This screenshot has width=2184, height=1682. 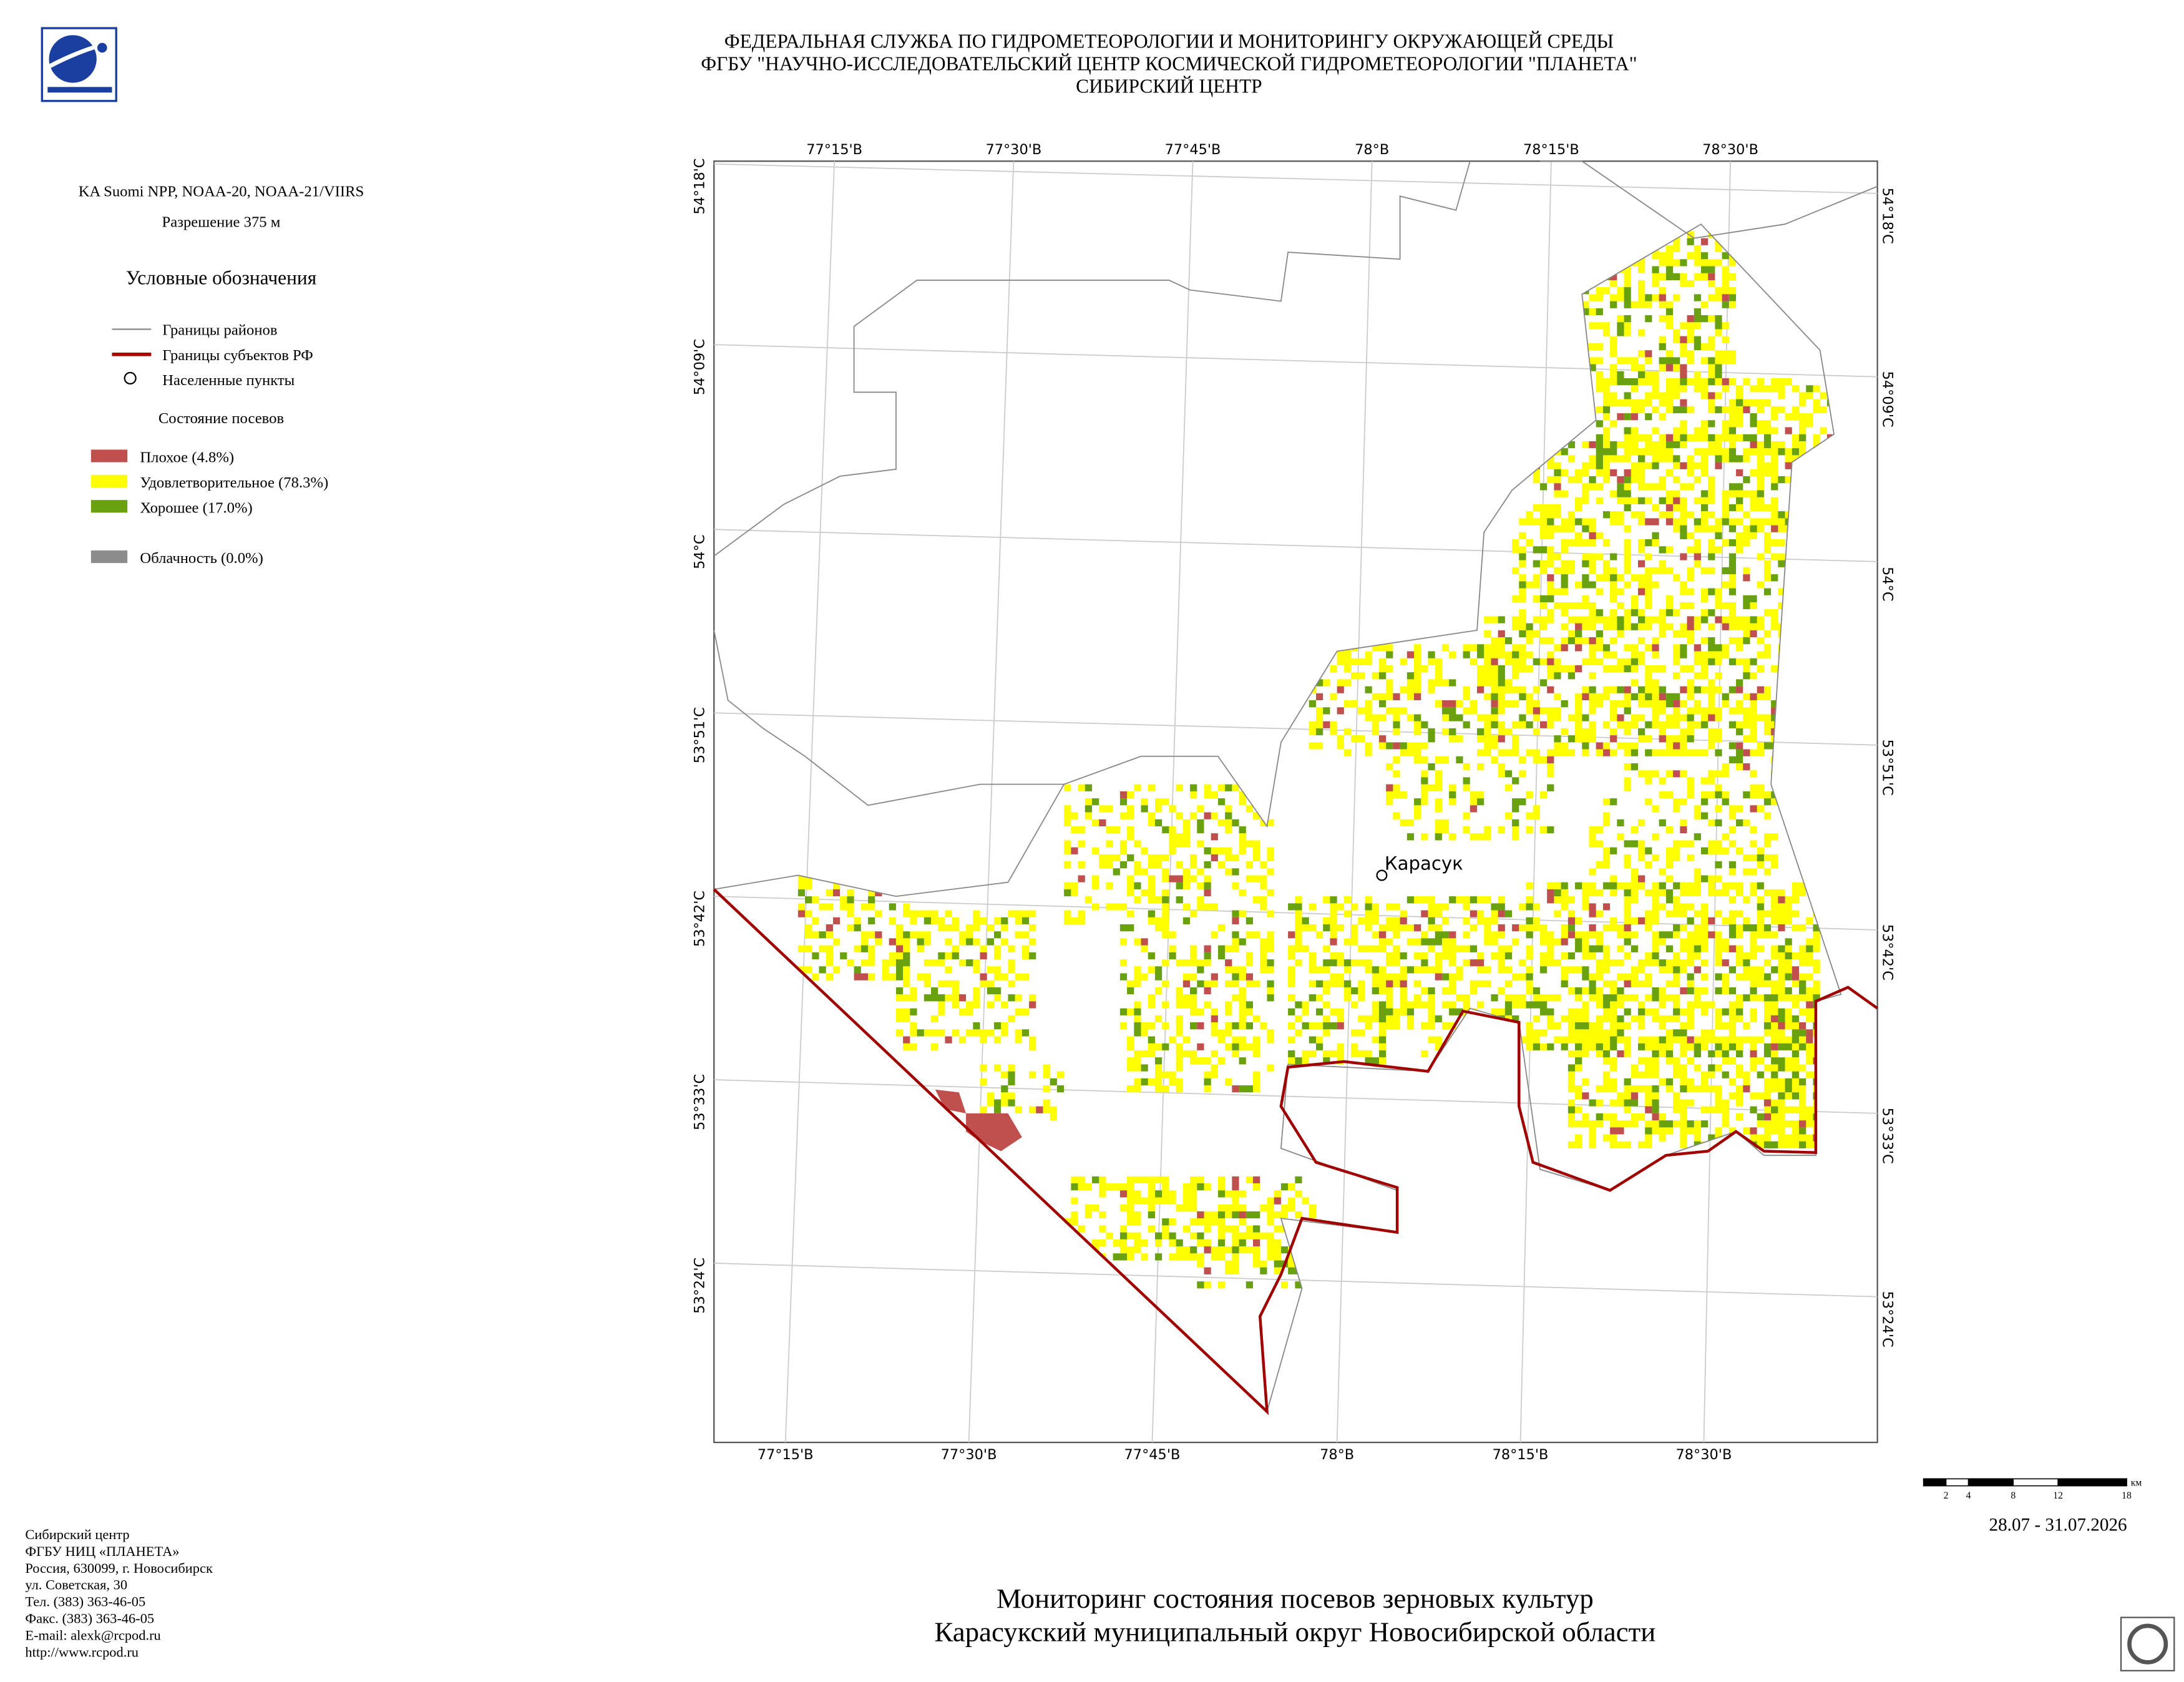 I want to click on date: 28.07 - 31.07.2026, so click(x=2058, y=1525).